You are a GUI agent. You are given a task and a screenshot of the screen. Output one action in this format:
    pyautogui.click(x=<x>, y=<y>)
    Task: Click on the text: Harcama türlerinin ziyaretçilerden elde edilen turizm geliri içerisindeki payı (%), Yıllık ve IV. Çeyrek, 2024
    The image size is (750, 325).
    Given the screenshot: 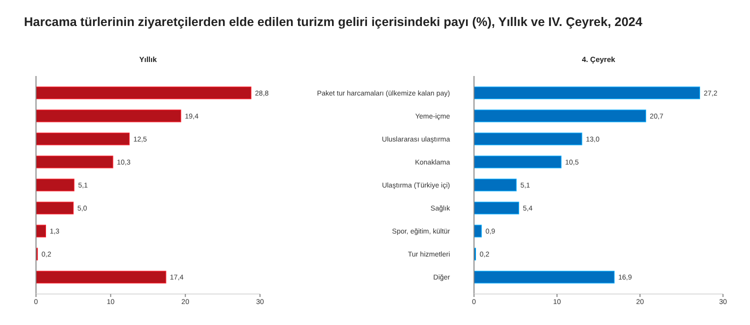 What is the action you would take?
    pyautogui.click(x=333, y=22)
    